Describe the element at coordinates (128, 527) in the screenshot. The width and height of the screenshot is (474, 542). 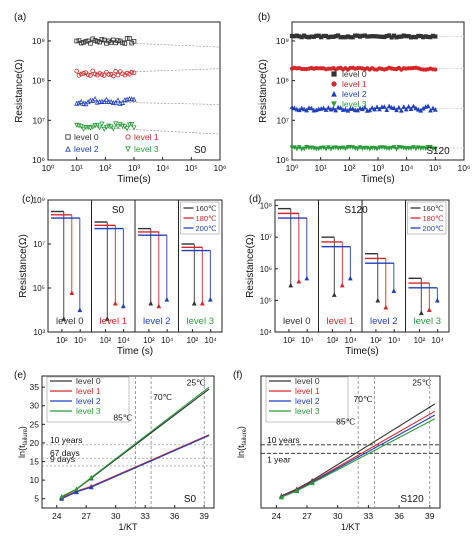
I see `panel-e-xlabel: 1/KT` at that location.